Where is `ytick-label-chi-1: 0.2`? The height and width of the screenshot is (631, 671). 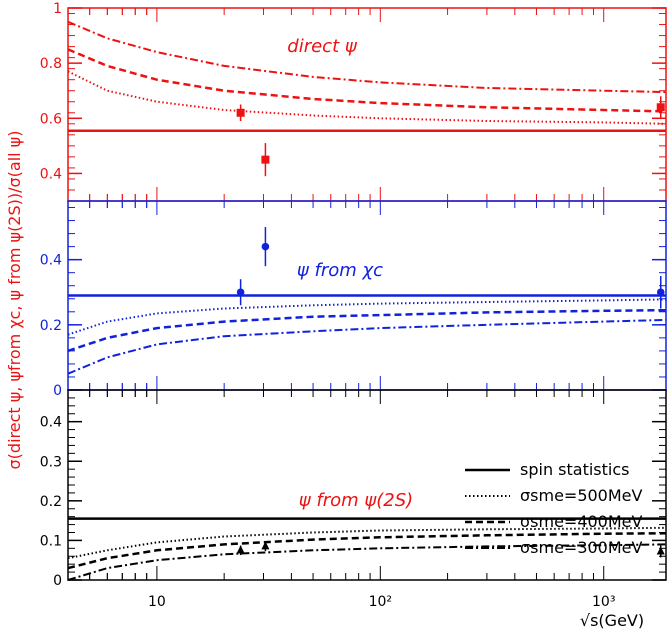
ytick-label-chi-1: 0.2 is located at coordinates (51, 326).